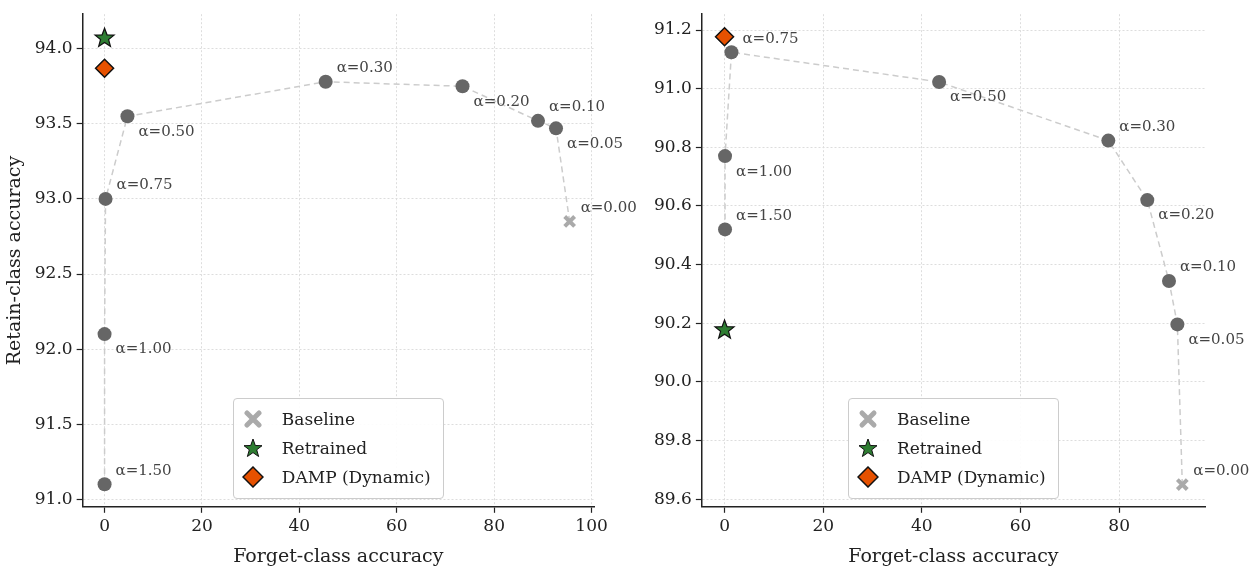 The width and height of the screenshot is (1255, 576). What do you see at coordinates (672, 145) in the screenshot?
I see `y-tick-label: 90.8` at bounding box center [672, 145].